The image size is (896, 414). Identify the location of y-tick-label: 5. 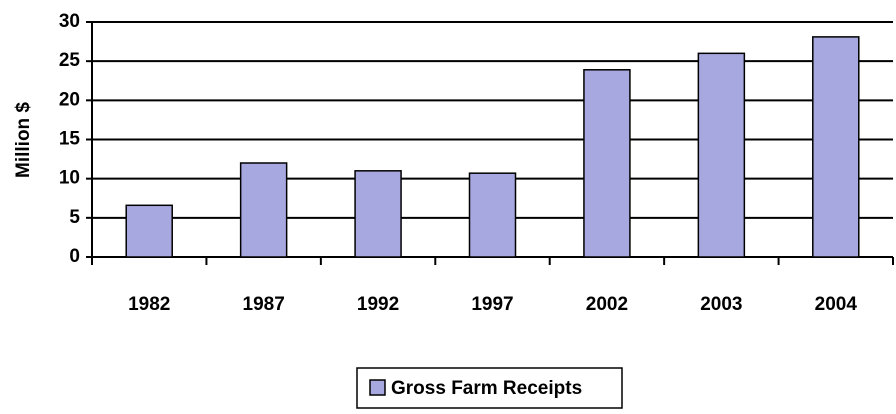
(74, 217).